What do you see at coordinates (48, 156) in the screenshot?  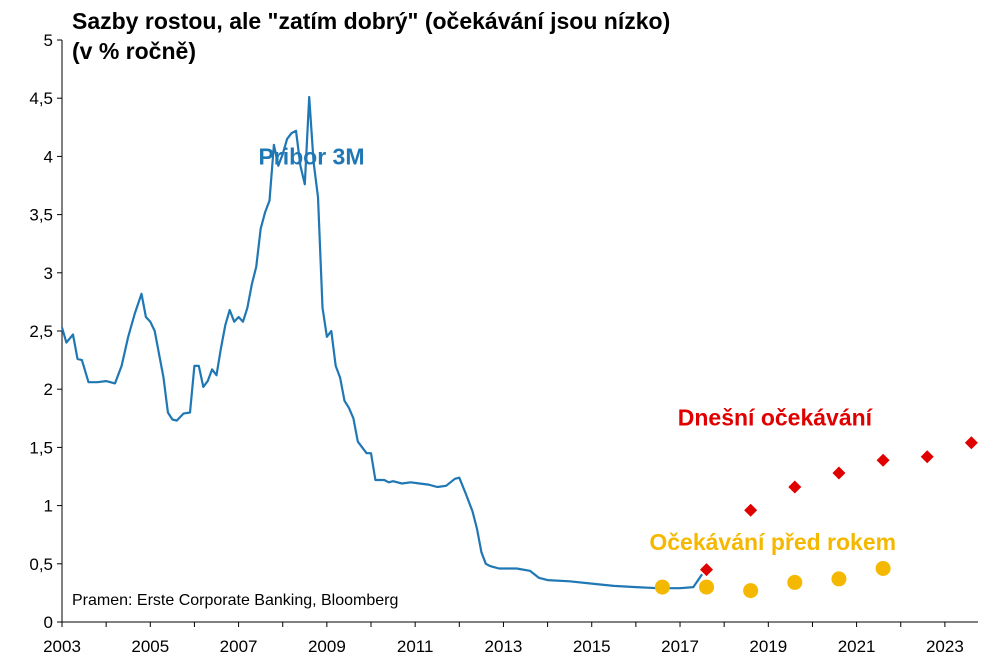 I see `y-tick-label: 4` at bounding box center [48, 156].